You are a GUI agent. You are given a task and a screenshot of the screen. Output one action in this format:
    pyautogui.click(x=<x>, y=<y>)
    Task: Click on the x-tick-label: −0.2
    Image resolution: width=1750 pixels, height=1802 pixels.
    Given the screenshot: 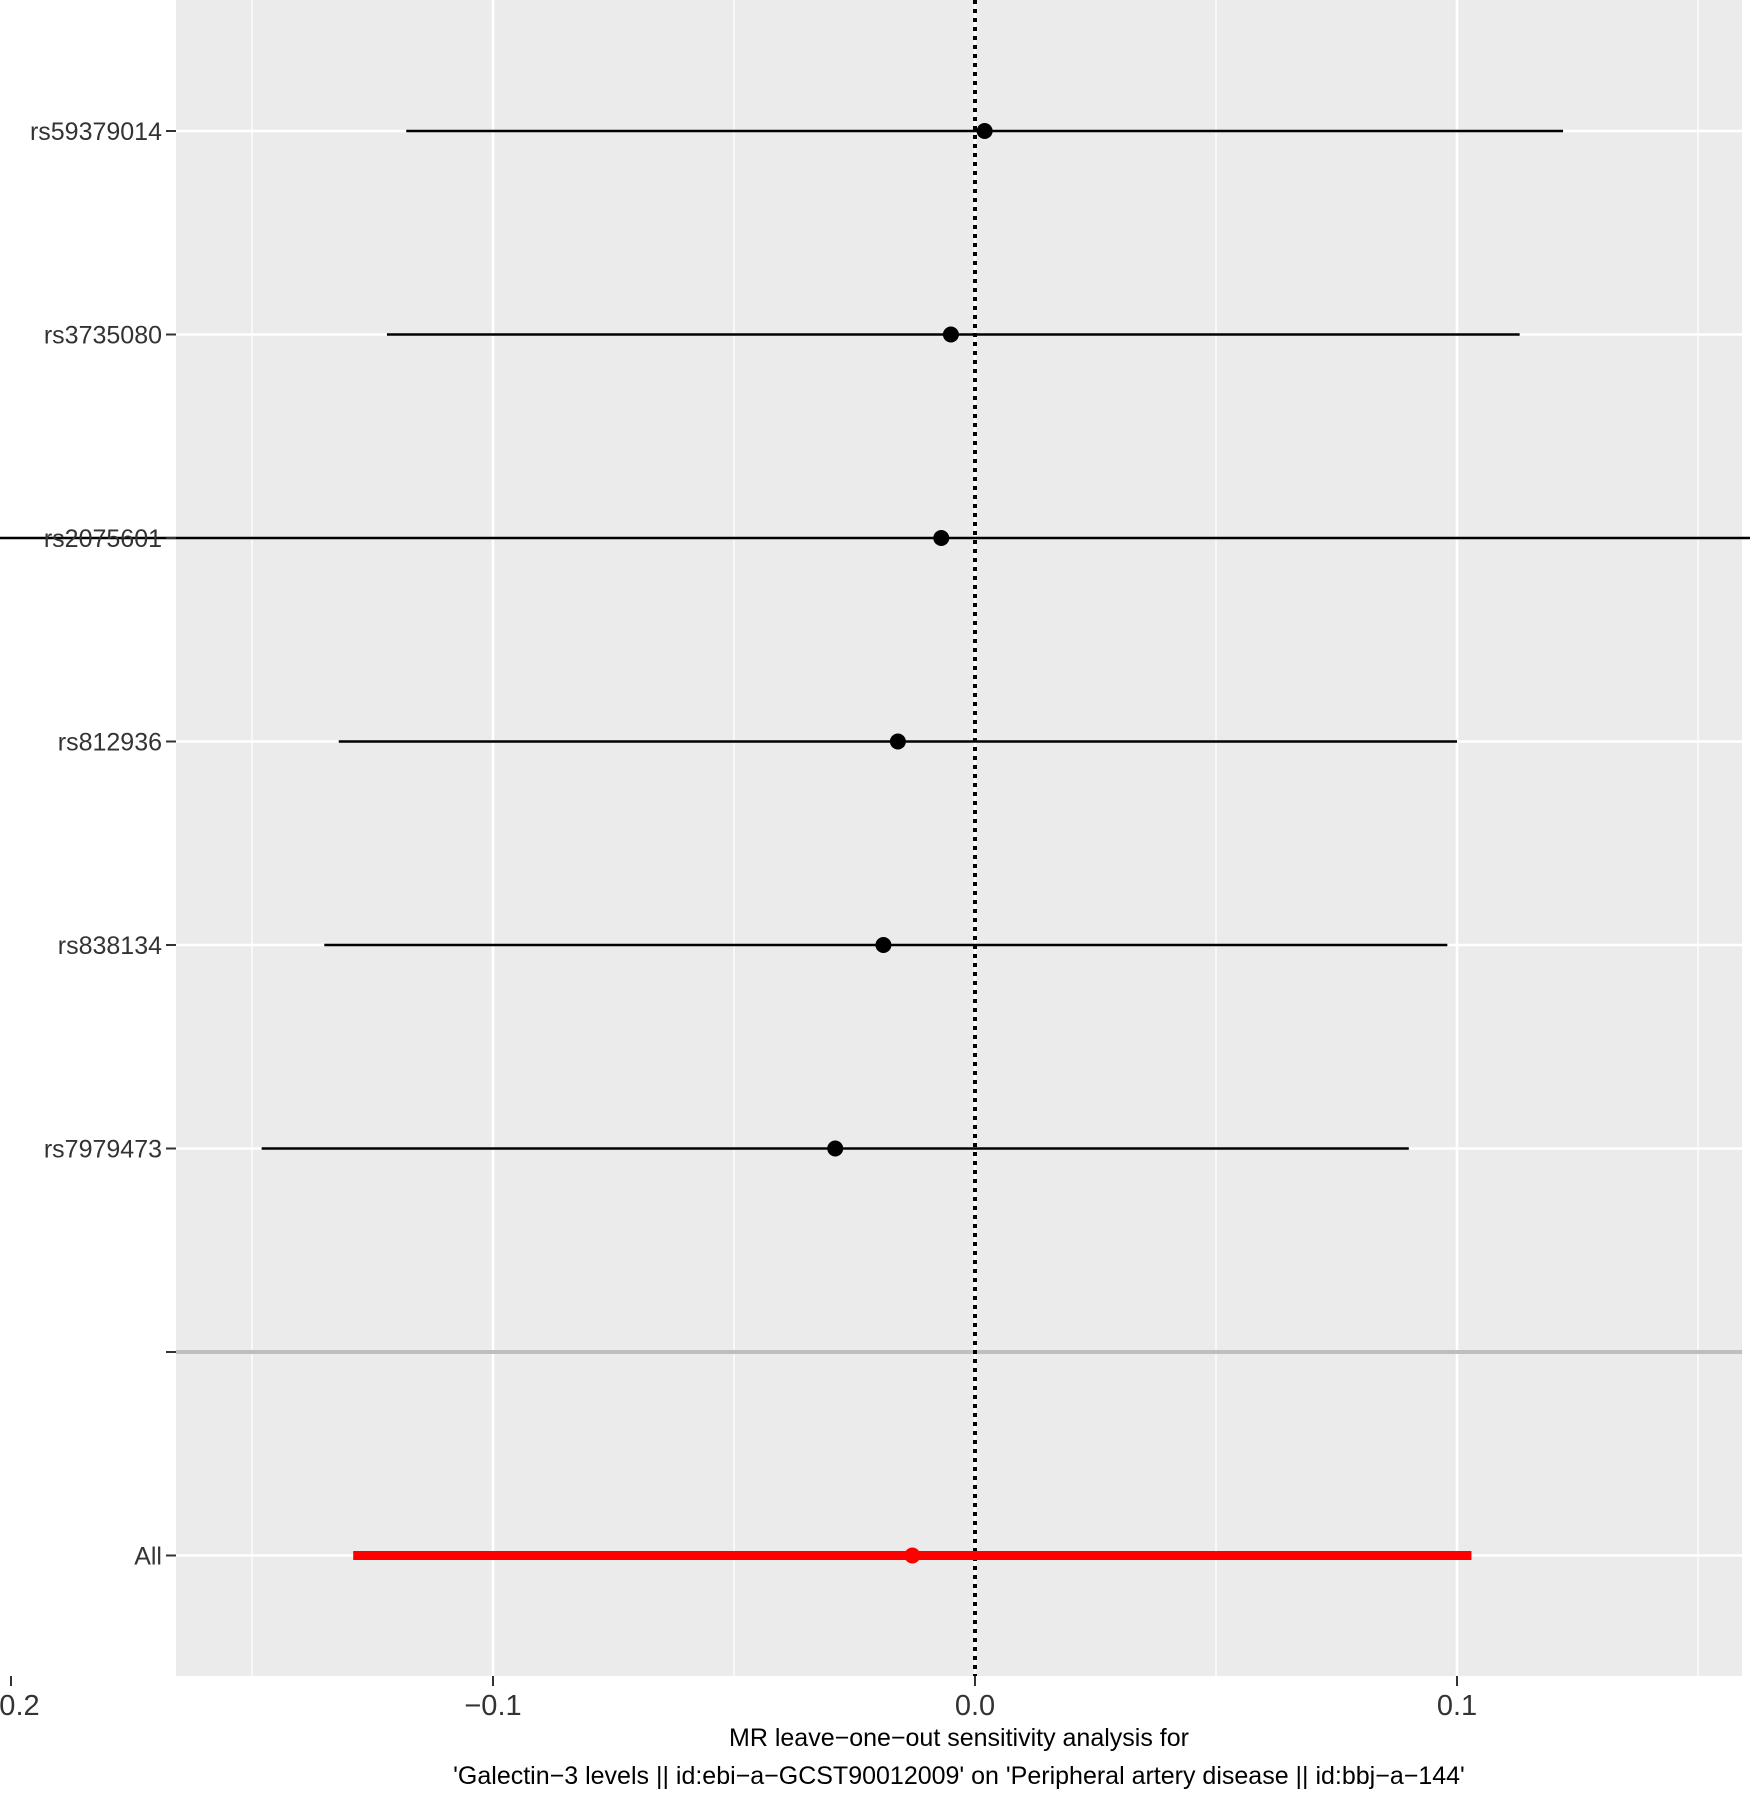 What is the action you would take?
    pyautogui.click(x=20, y=1706)
    